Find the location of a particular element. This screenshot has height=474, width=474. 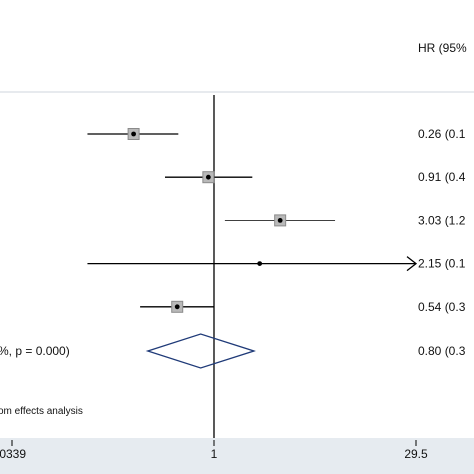

axis-tick-label: .0339 is located at coordinates (13, 454).